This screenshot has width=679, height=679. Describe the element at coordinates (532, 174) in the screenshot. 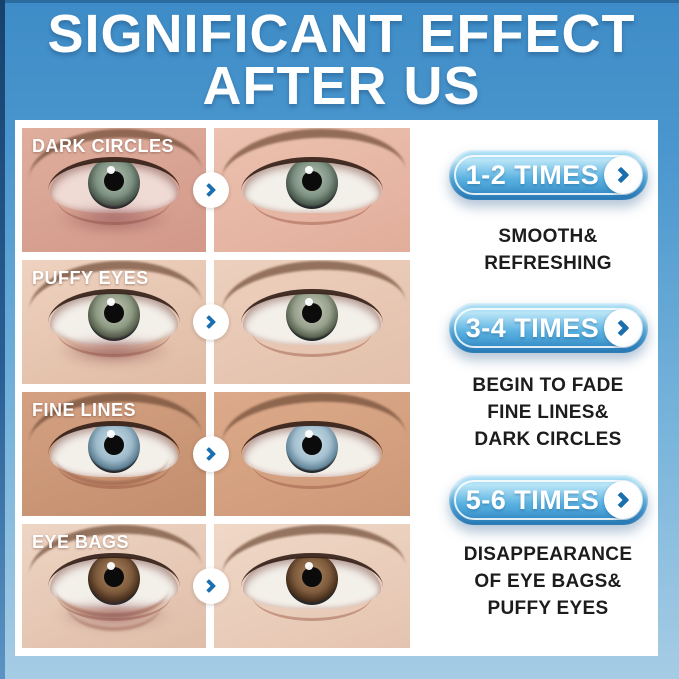

I see `times-1-2-label: 1-2 TIMES` at that location.